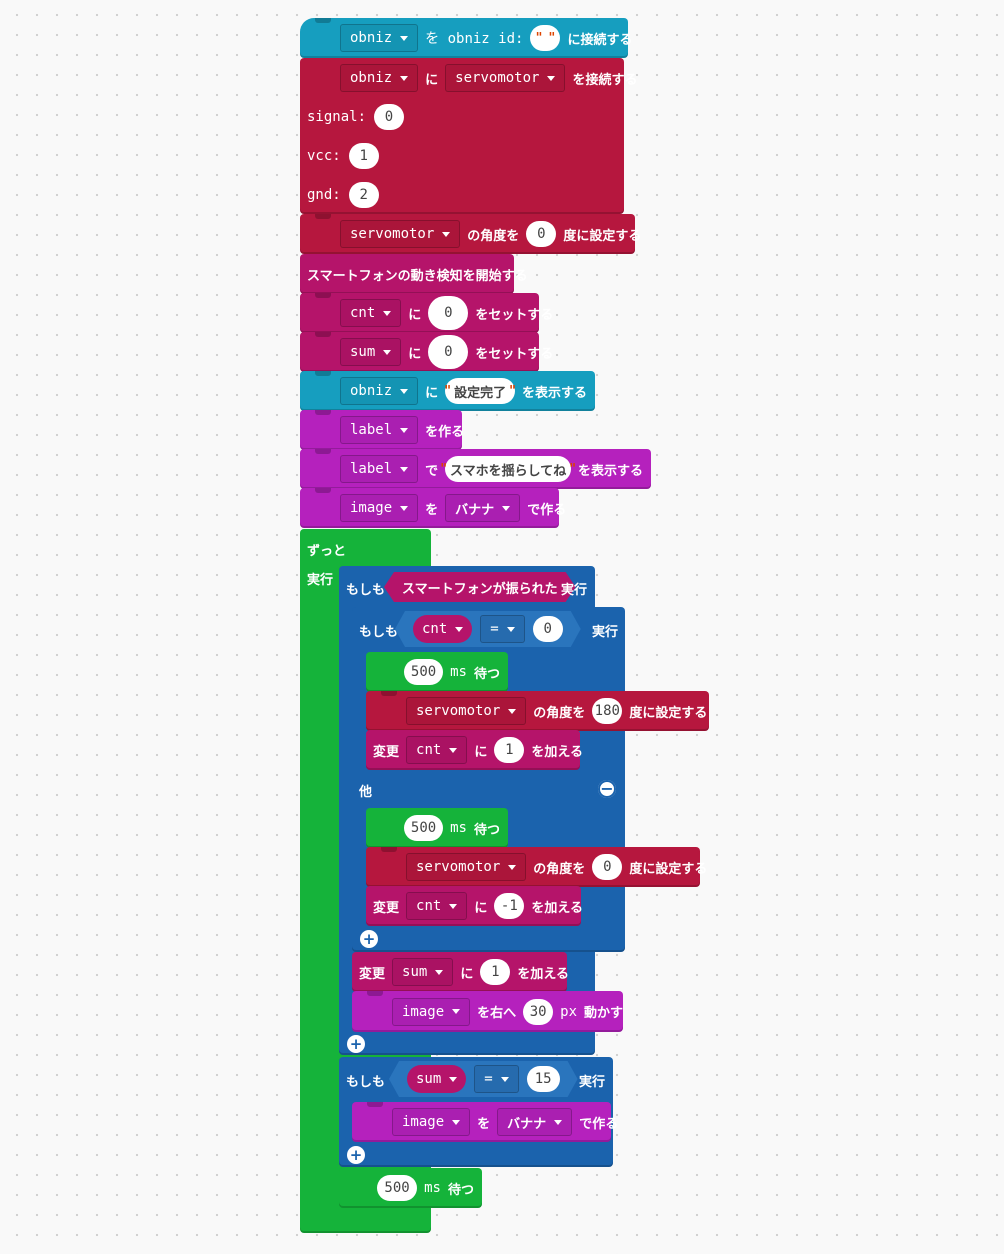 This screenshot has width=1004, height=1254. Describe the element at coordinates (366, 1082) in the screenshot. I see `if-sum-if-label: もしも` at that location.